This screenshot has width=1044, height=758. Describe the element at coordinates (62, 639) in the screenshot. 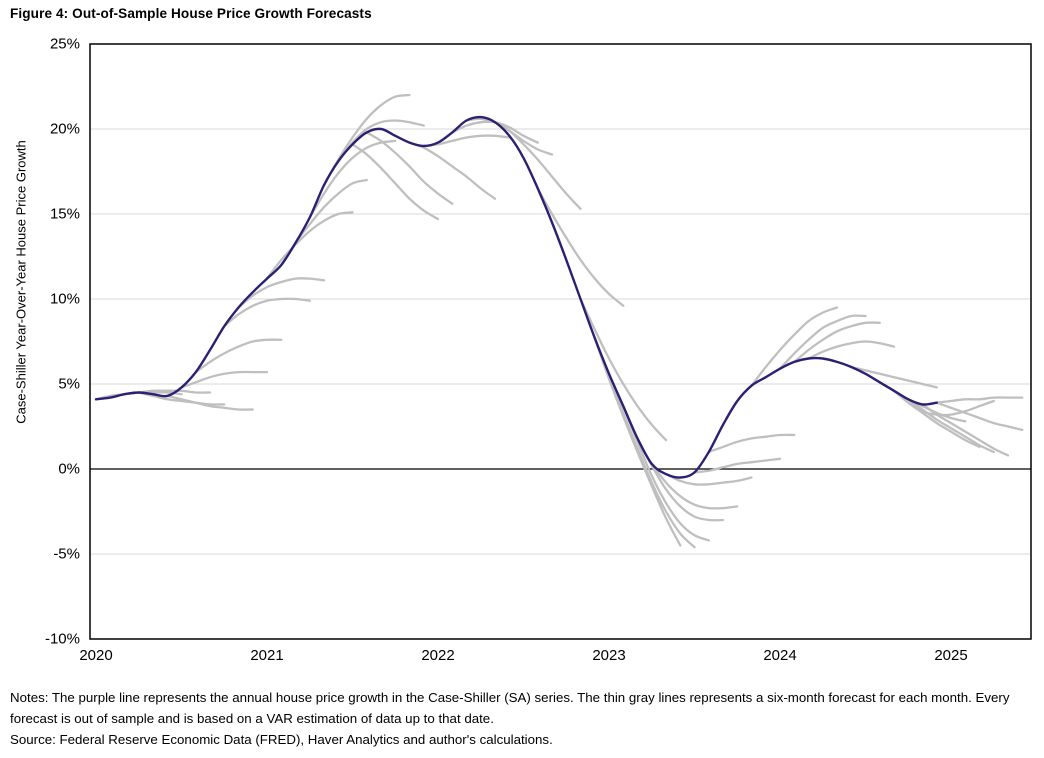

I see `y-tick-label: -10%` at that location.